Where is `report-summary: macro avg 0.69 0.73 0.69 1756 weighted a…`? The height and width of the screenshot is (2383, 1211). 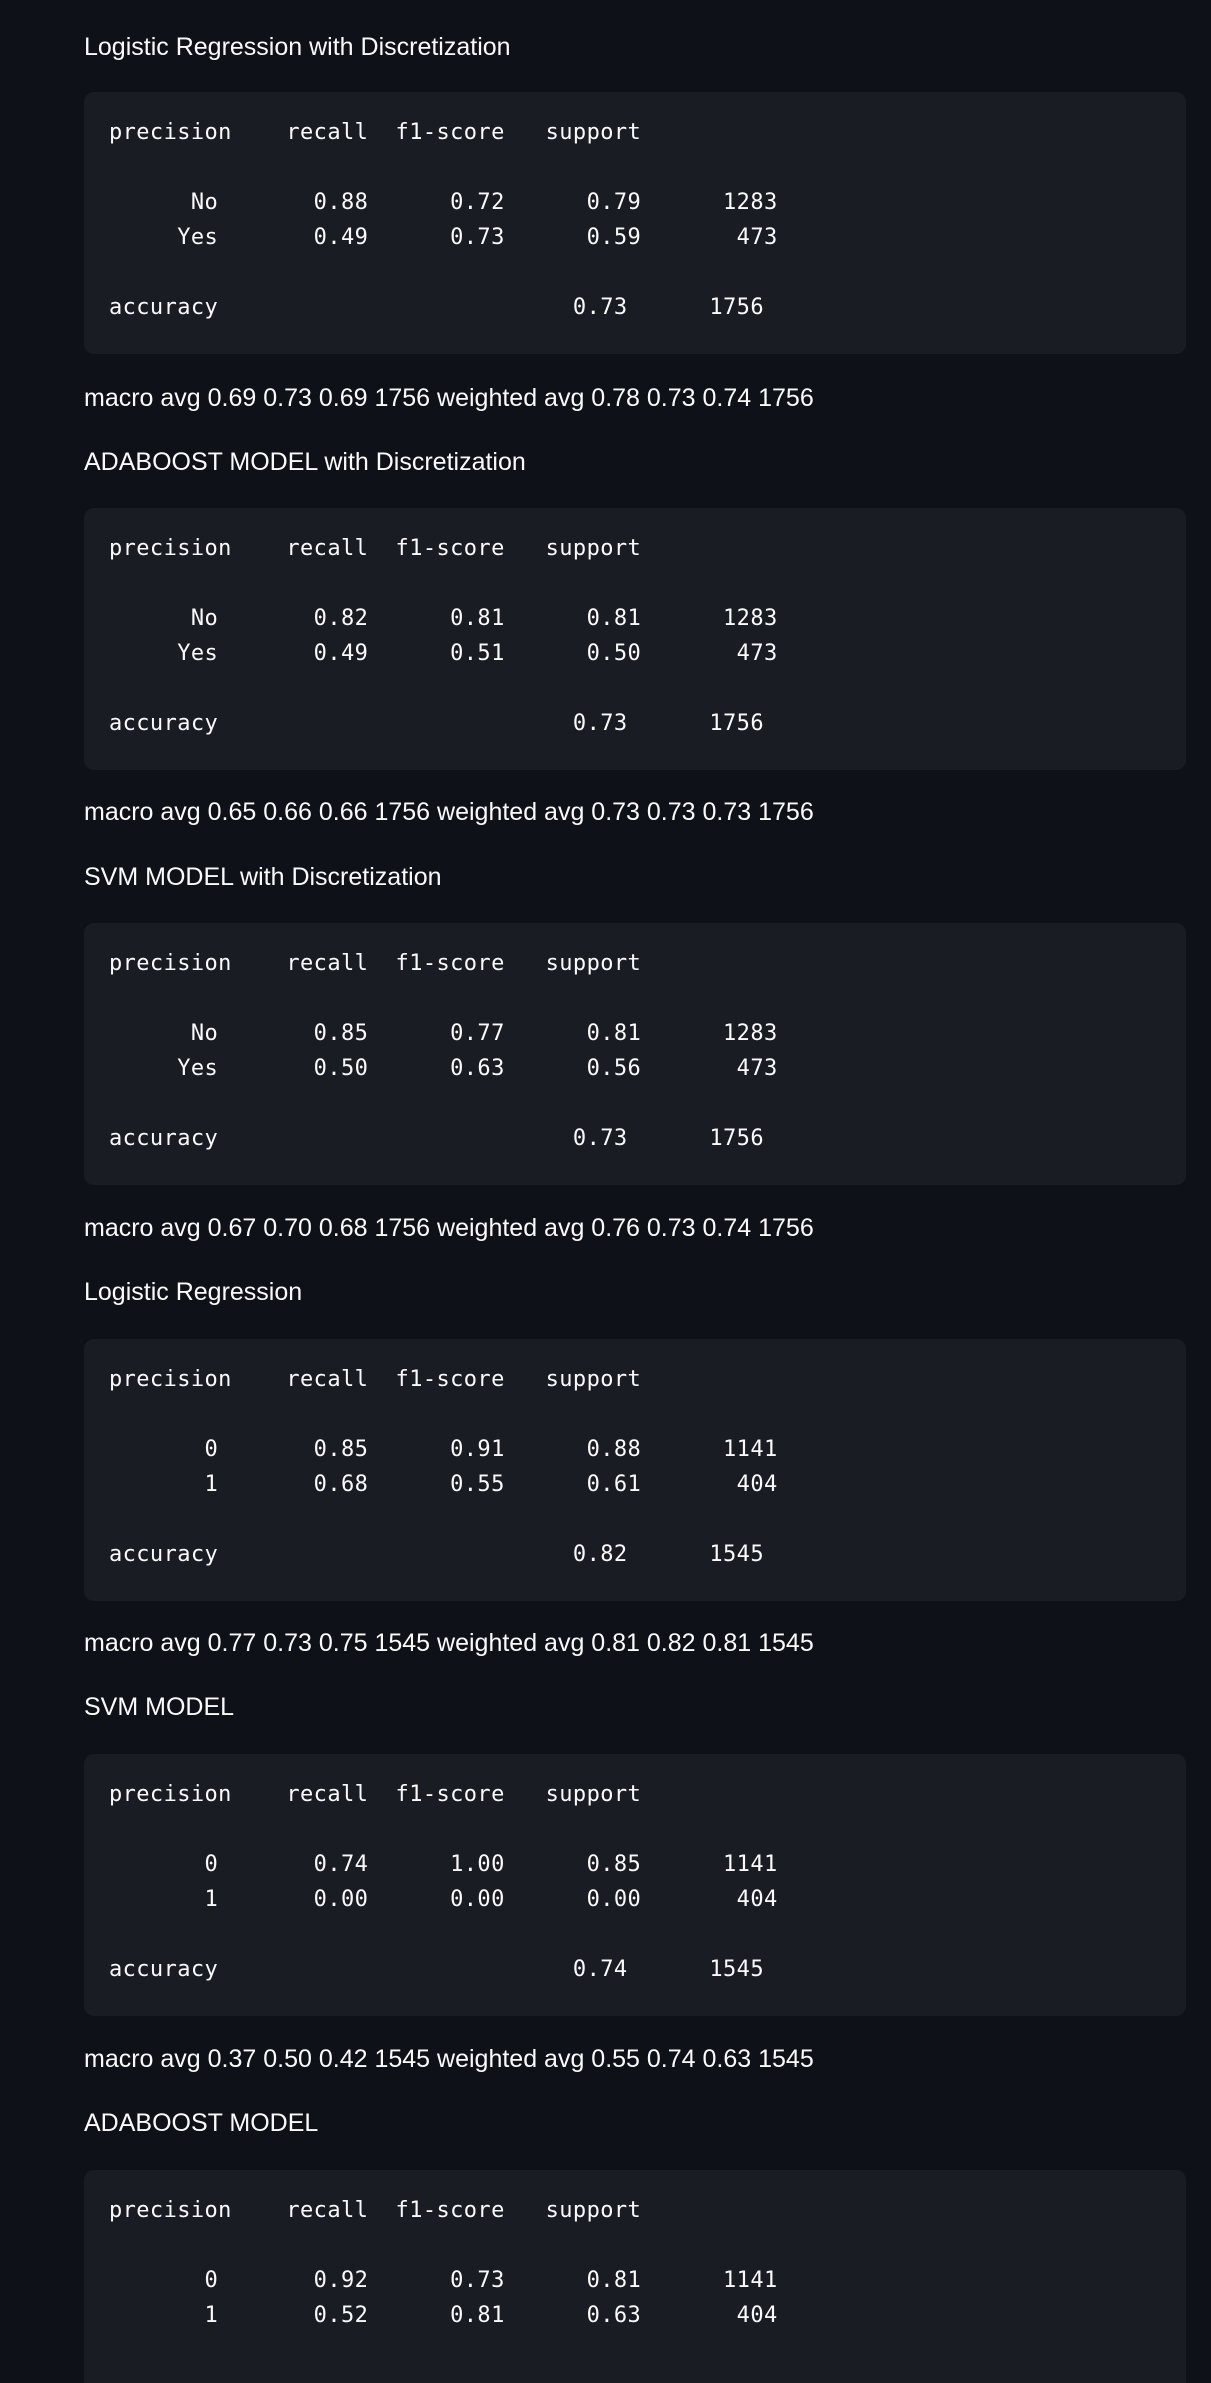
report-summary: macro avg 0.69 0.73 0.69 1756 weighted a… is located at coordinates (449, 398).